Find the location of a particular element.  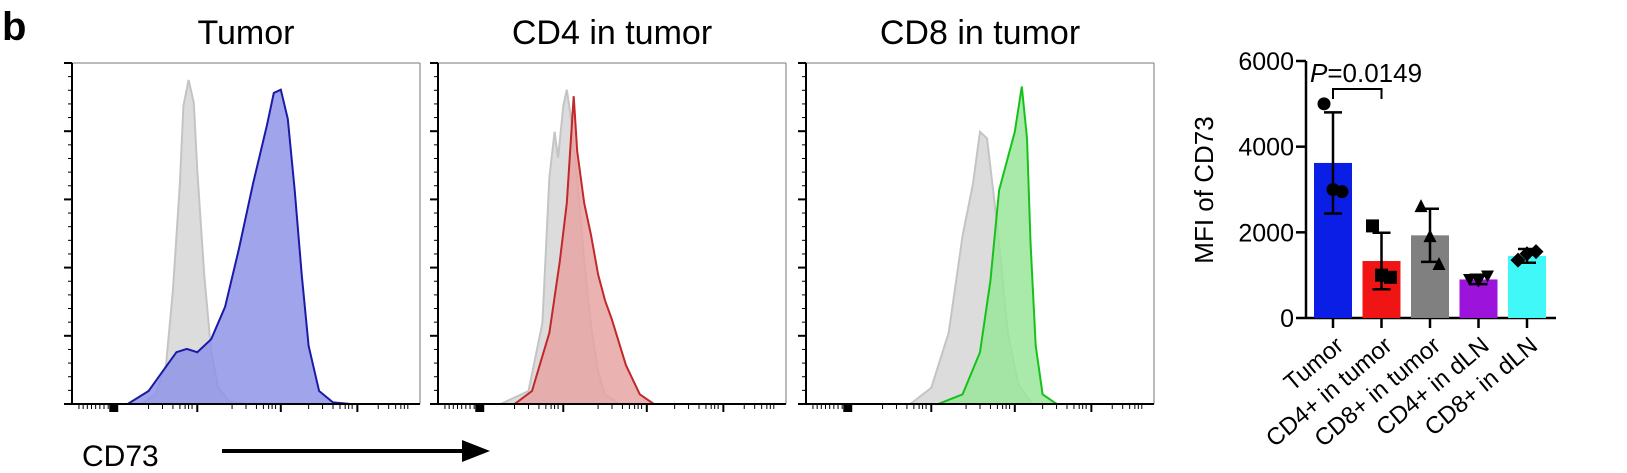

panel-title: CD4 in tumor is located at coordinates (612, 33).